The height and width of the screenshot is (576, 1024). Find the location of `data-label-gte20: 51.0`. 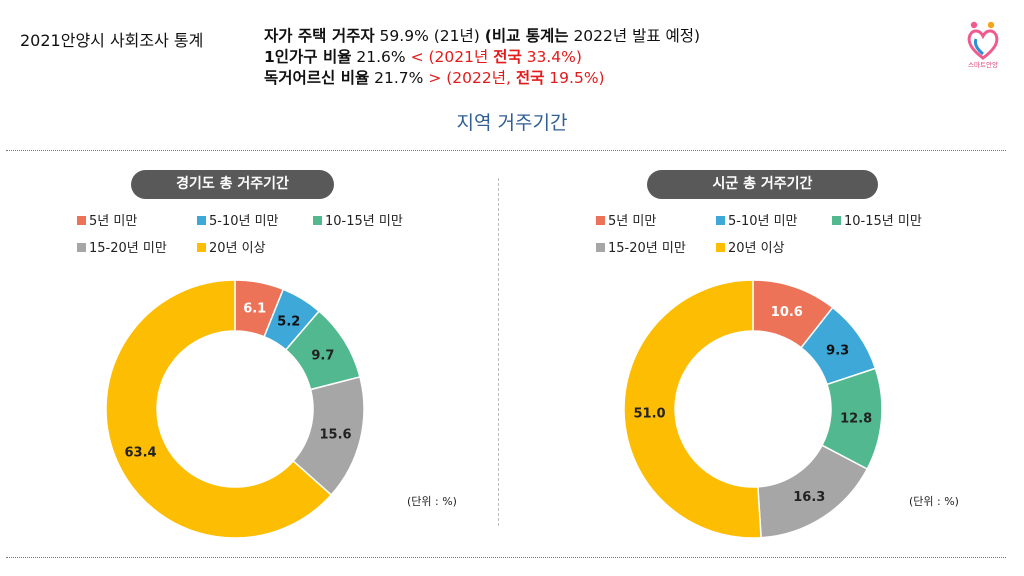

data-label-gte20: 51.0 is located at coordinates (650, 413).